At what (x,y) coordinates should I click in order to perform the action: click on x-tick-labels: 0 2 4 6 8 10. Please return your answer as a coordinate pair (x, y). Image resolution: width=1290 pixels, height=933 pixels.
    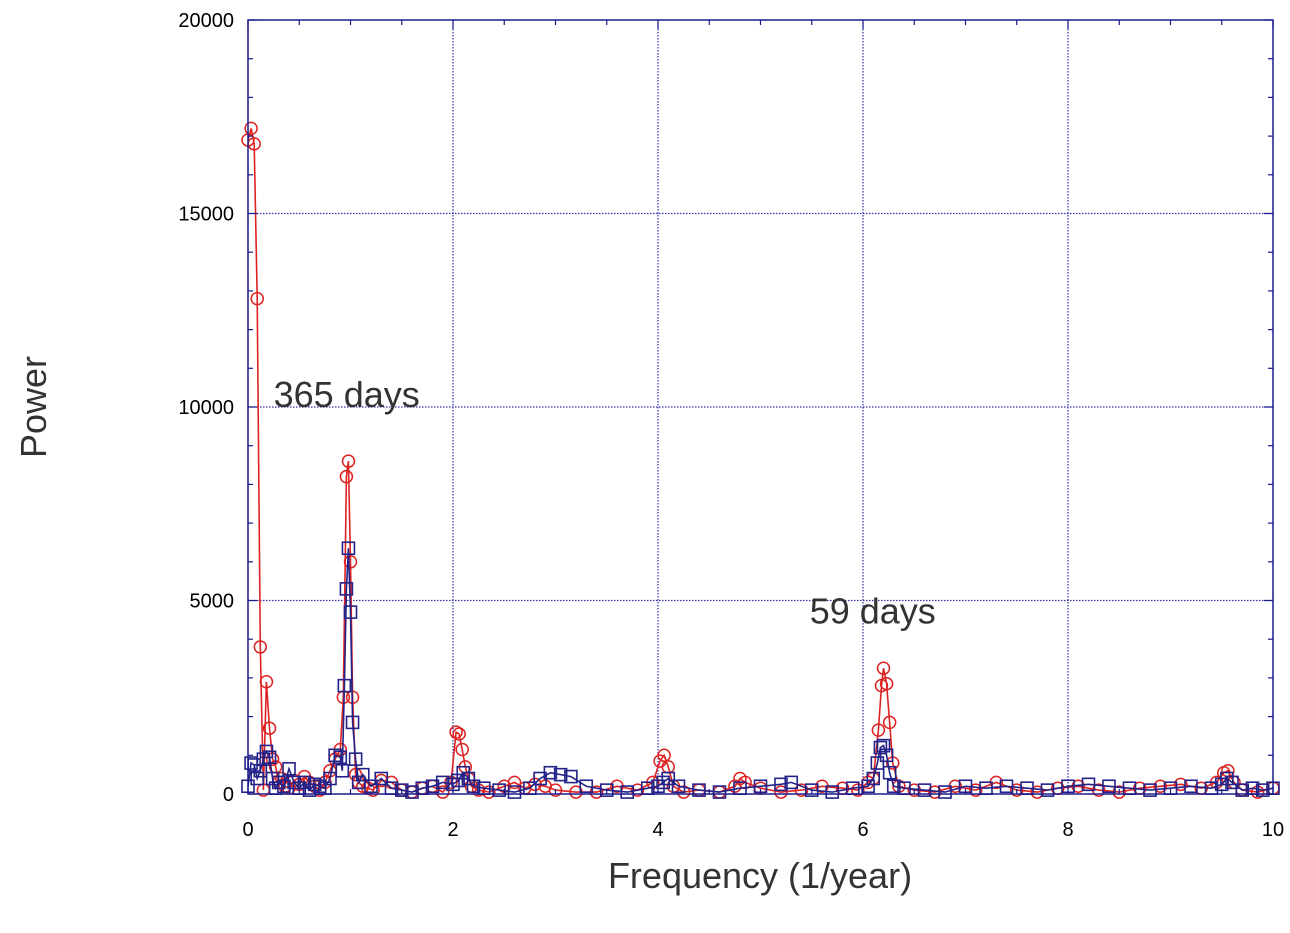
    Looking at the image, I should click on (763, 830).